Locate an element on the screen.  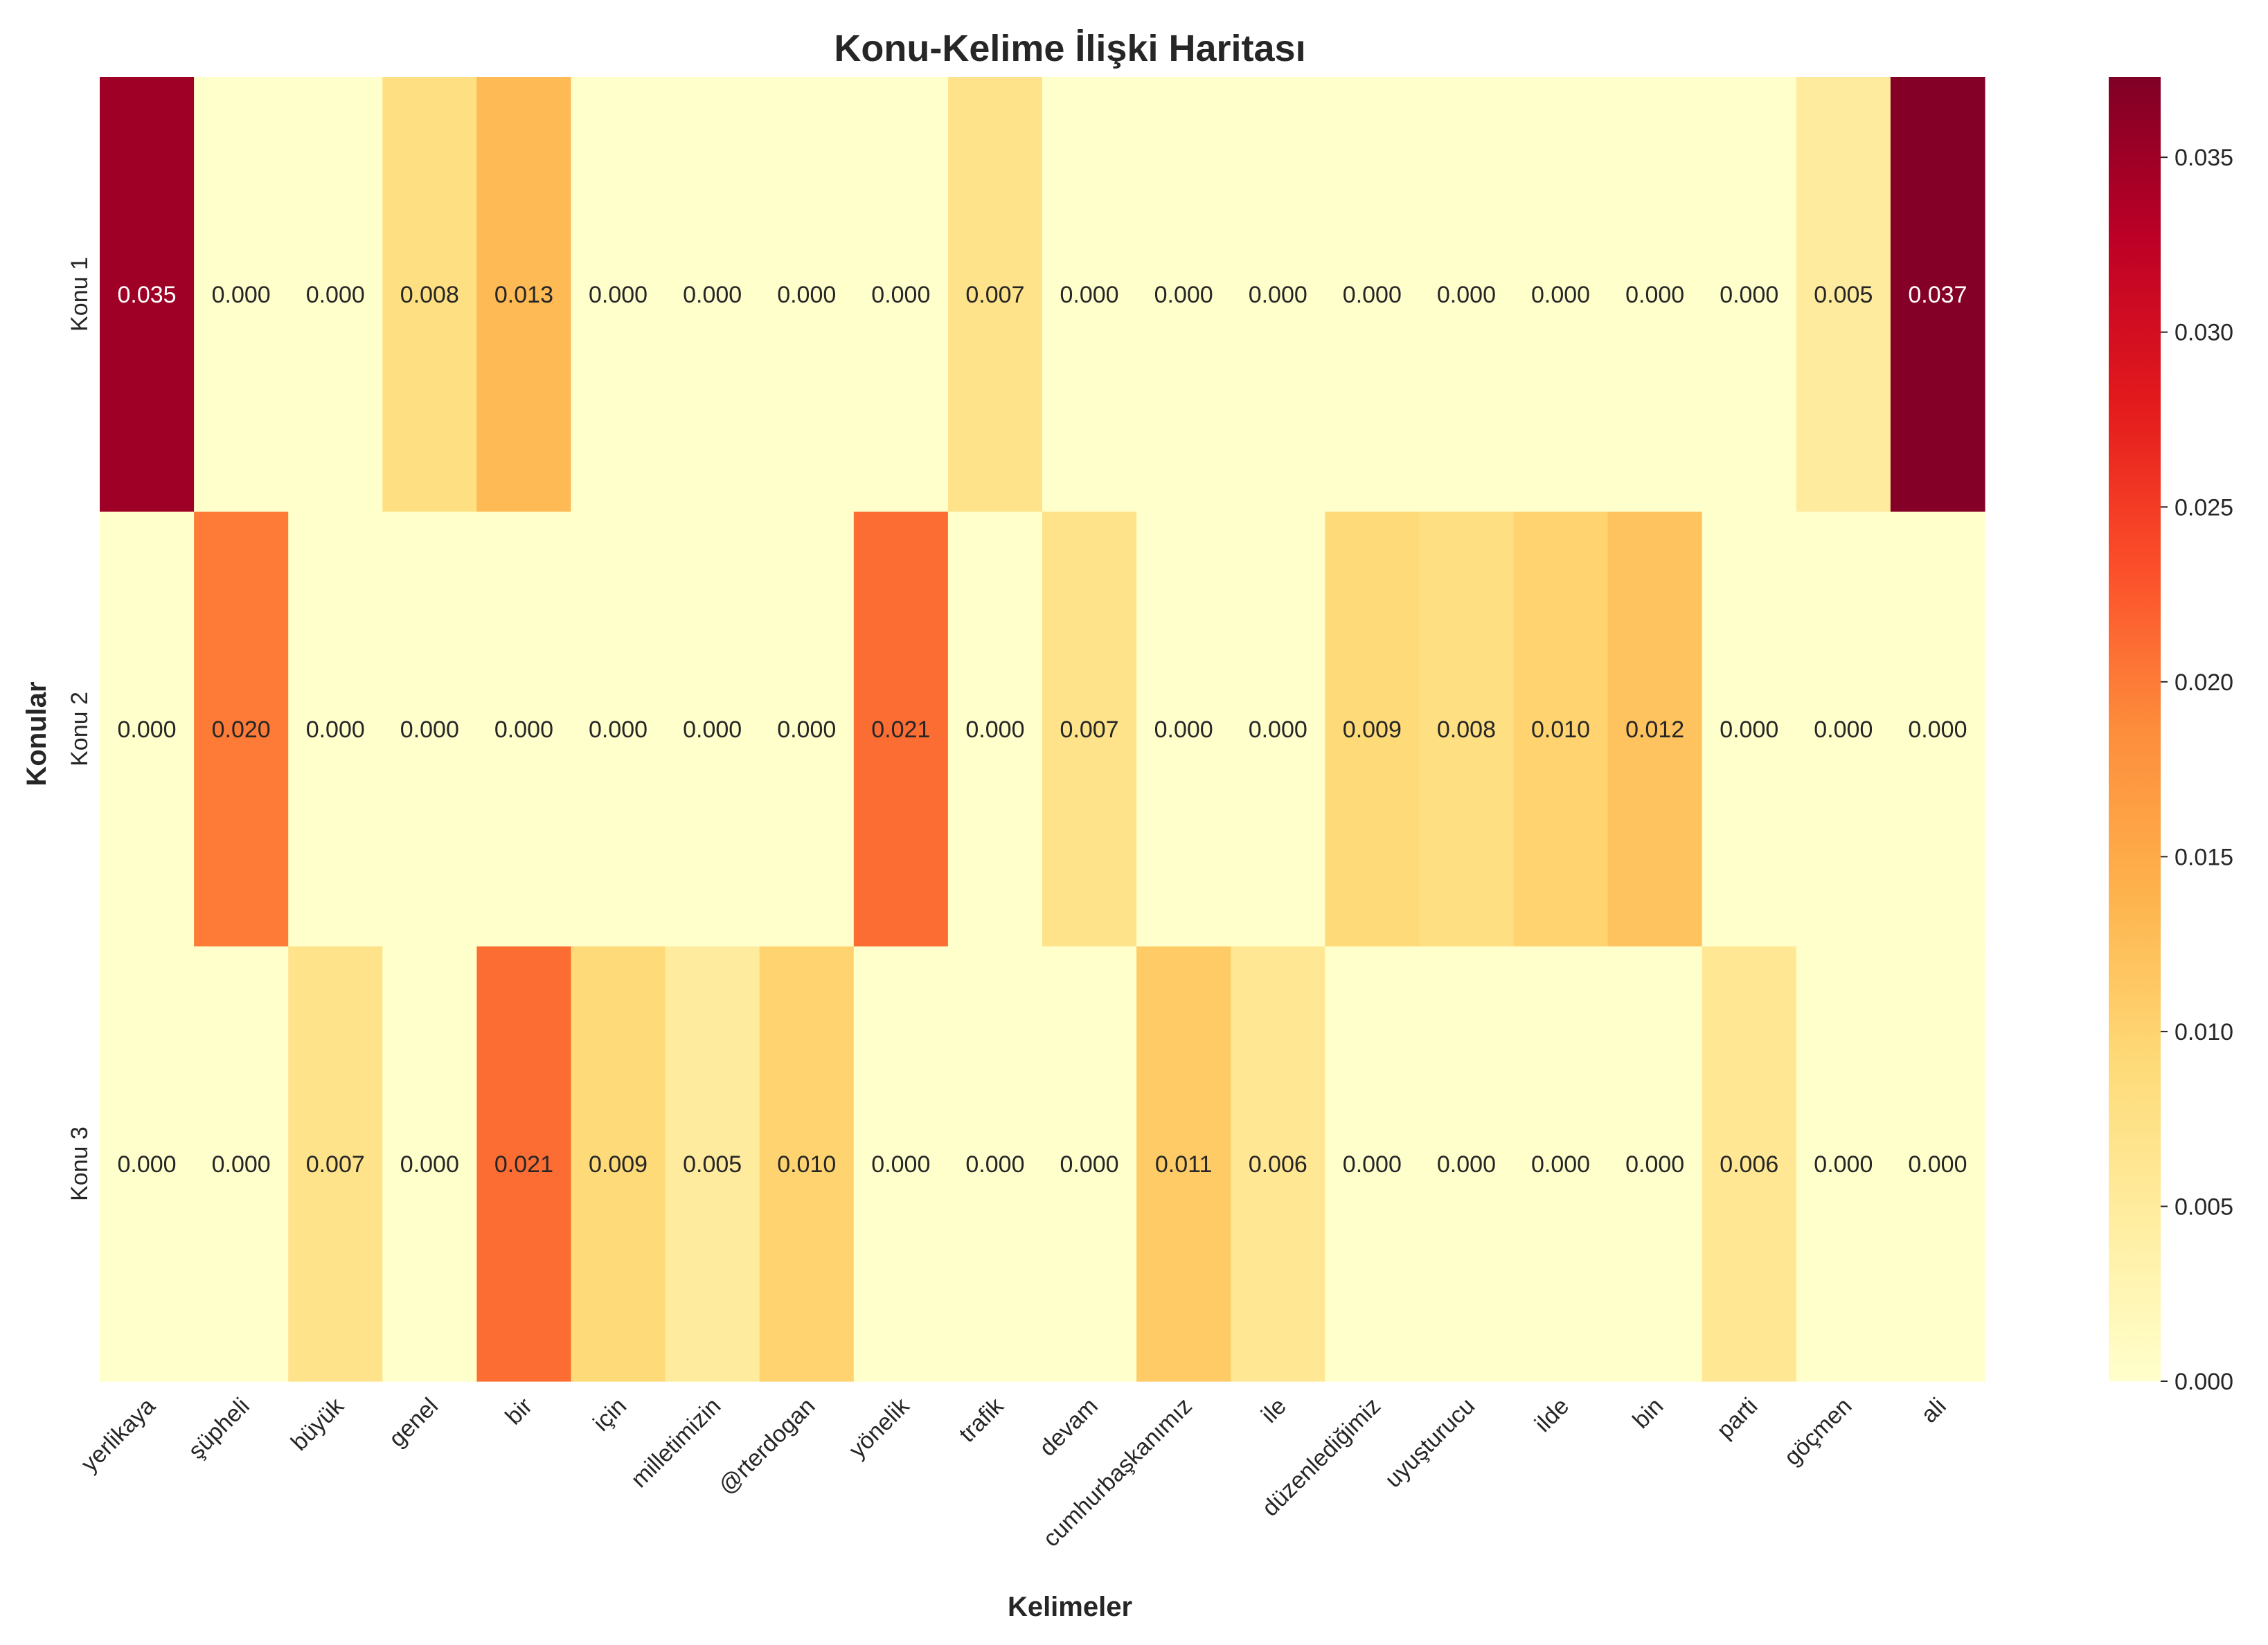
cell-value-label: 0.037 is located at coordinates (1937, 295).